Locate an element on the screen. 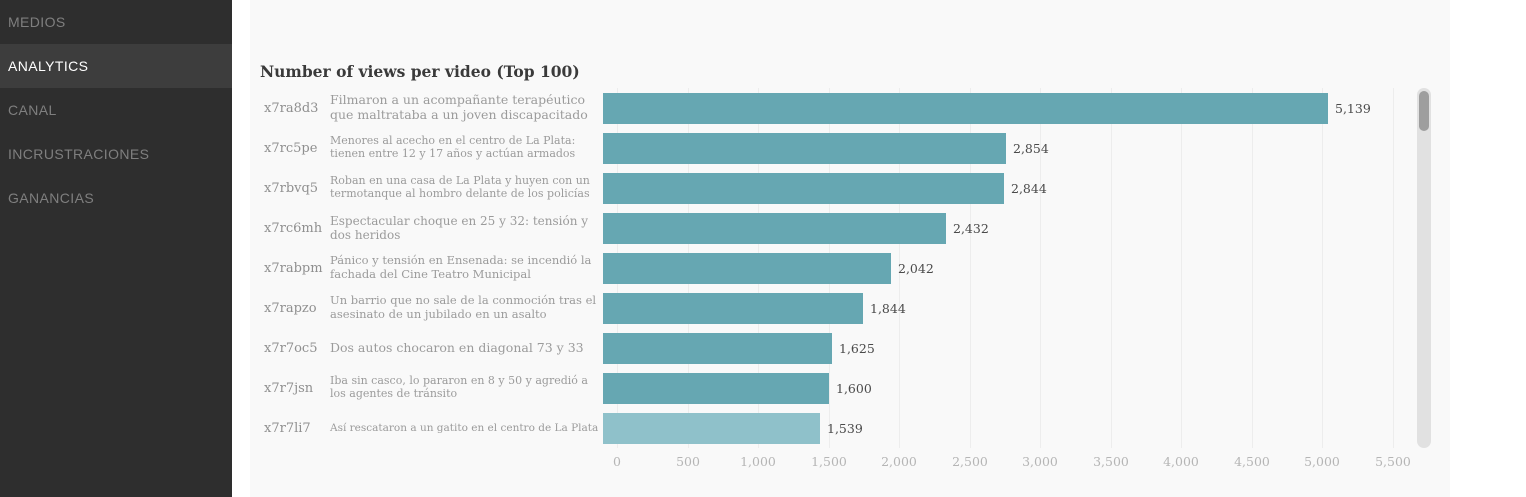  x-axis-tick-label: 5,500 is located at coordinates (1393, 461).